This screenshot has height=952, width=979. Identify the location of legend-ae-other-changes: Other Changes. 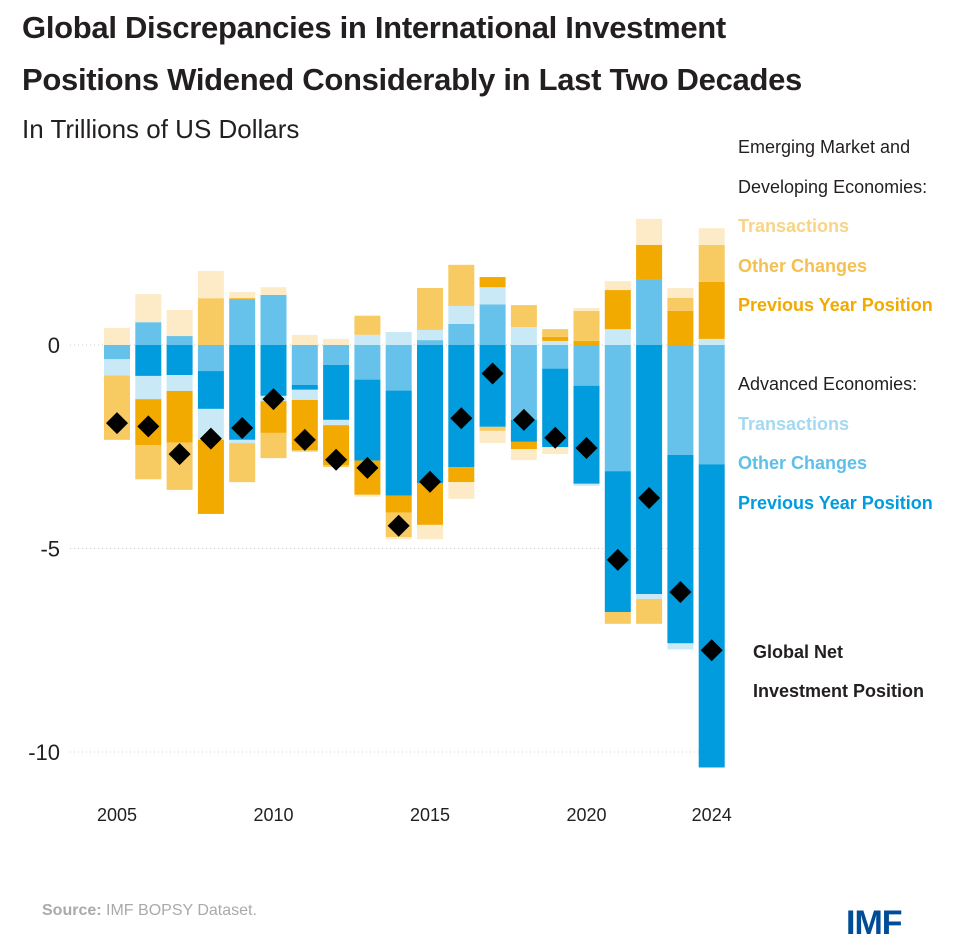
(803, 463).